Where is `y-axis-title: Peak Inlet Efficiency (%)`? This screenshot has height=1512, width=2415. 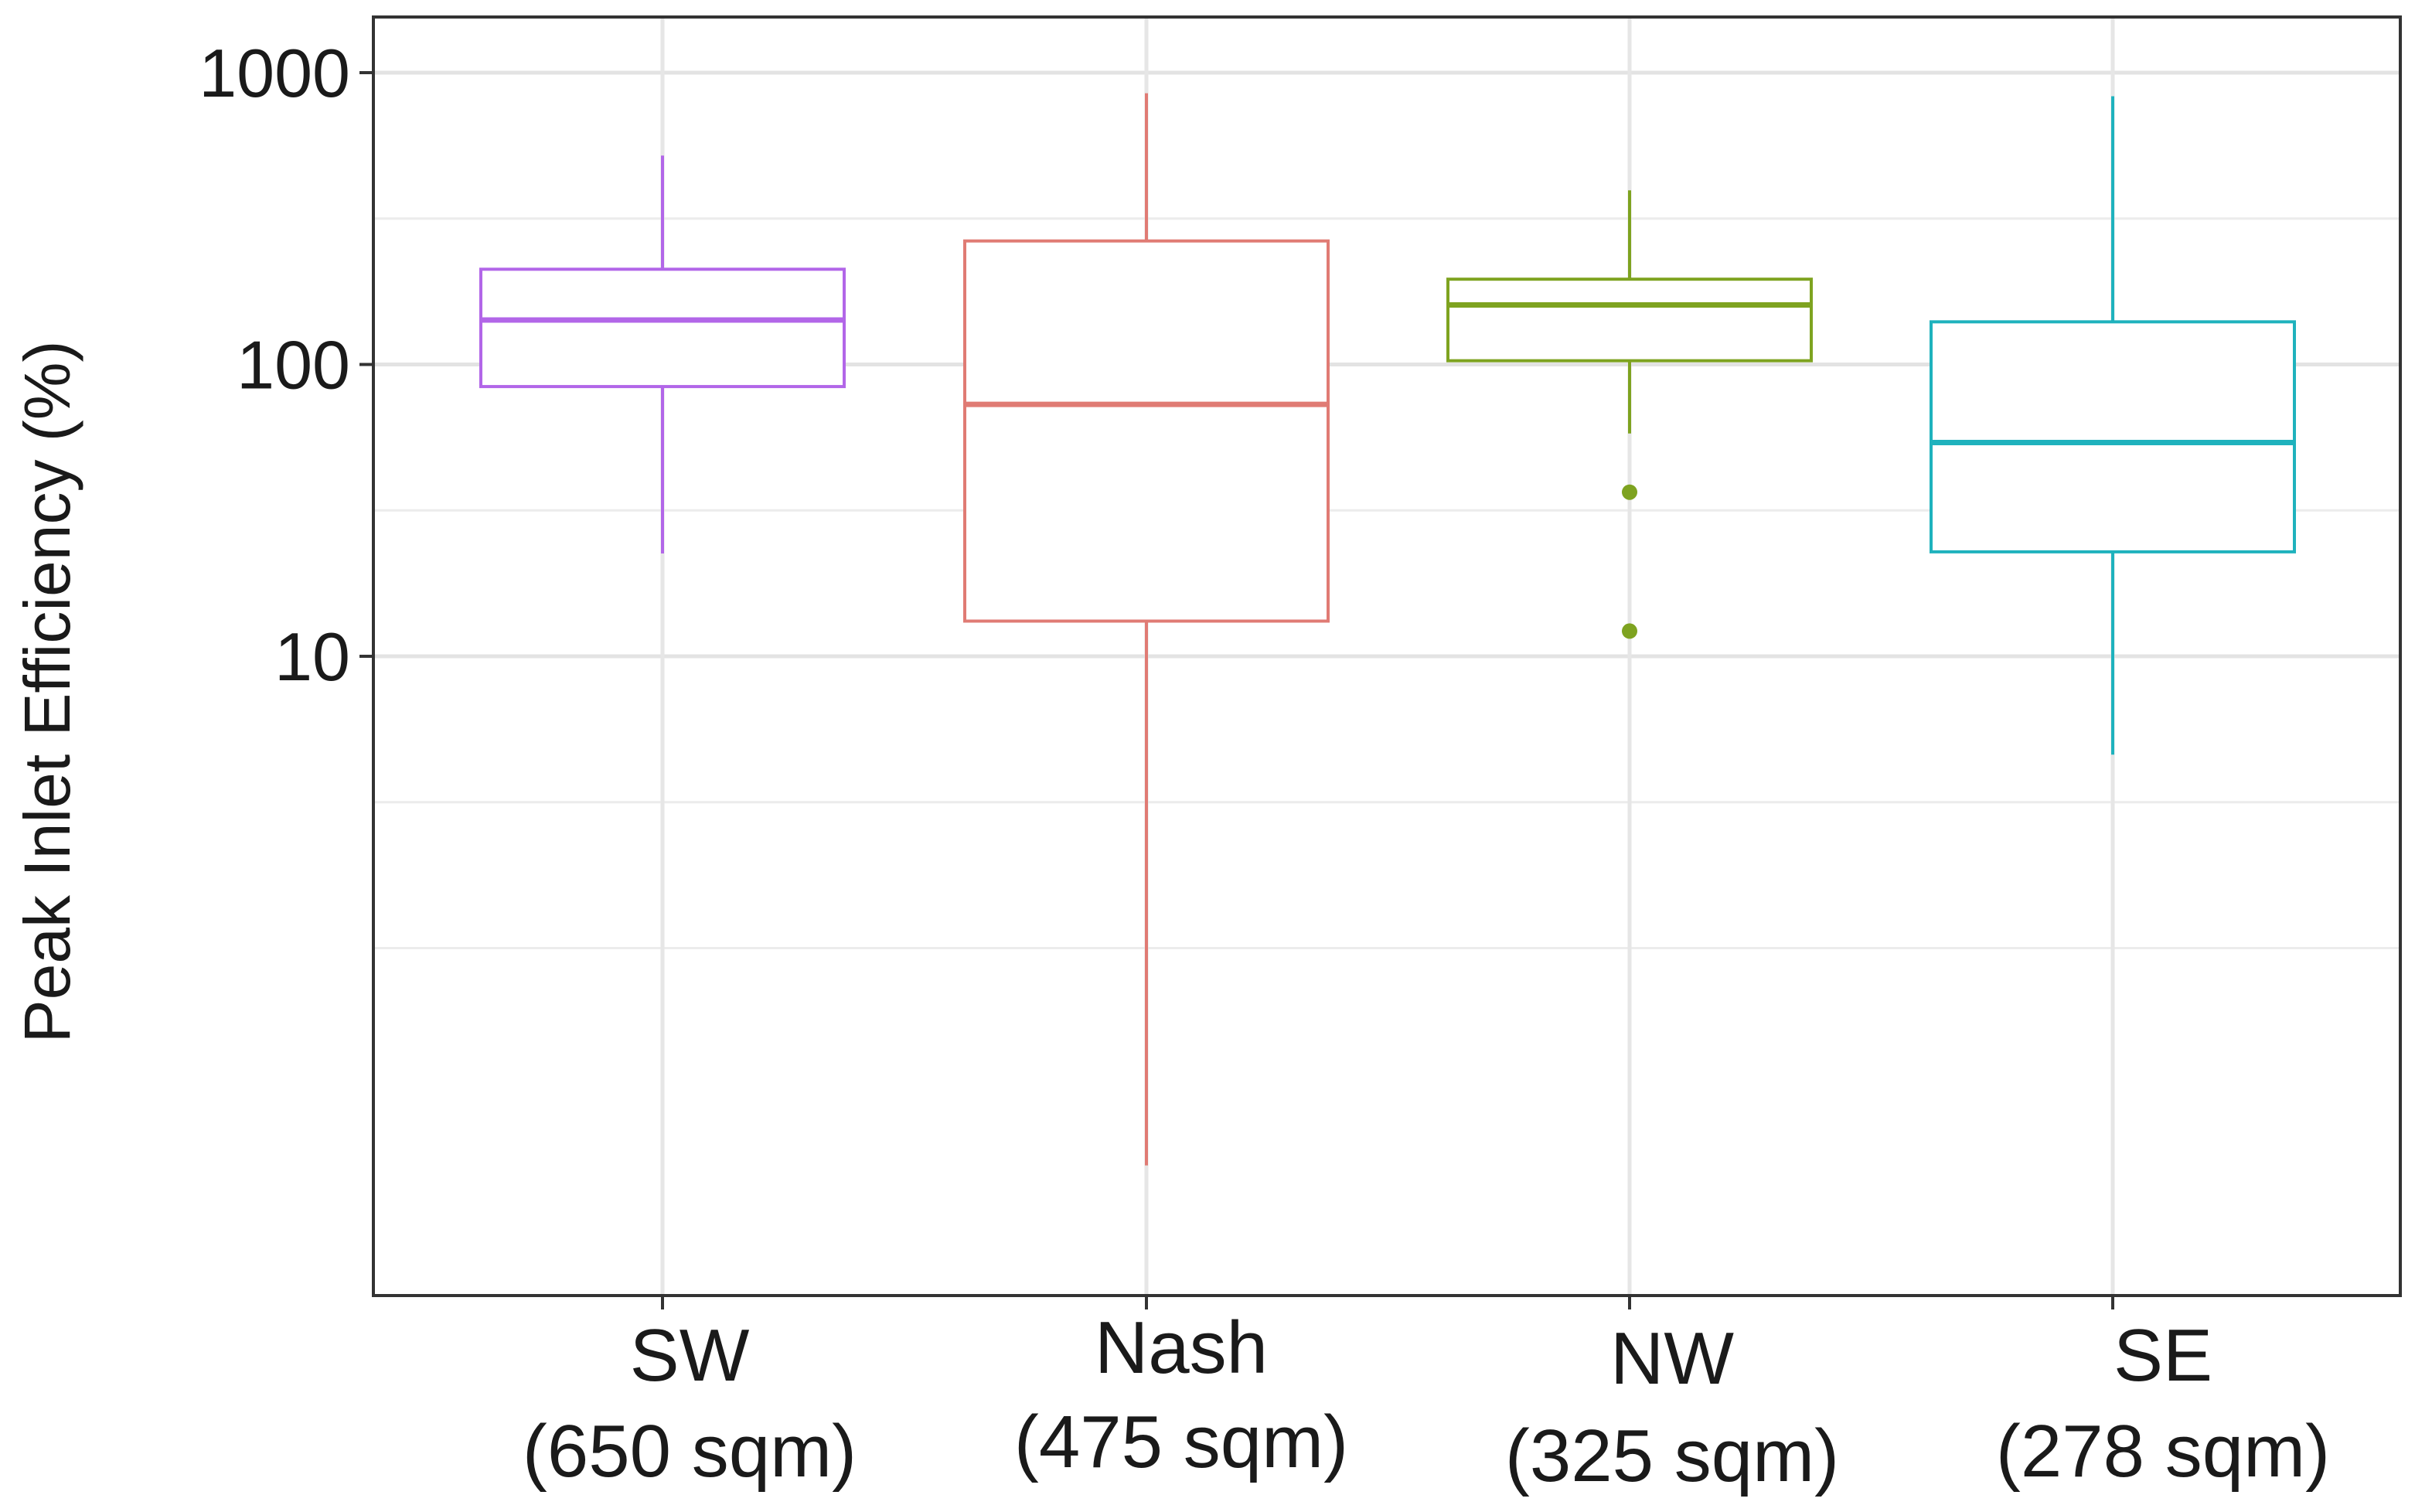 y-axis-title: Peak Inlet Efficiency (%) is located at coordinates (47, 692).